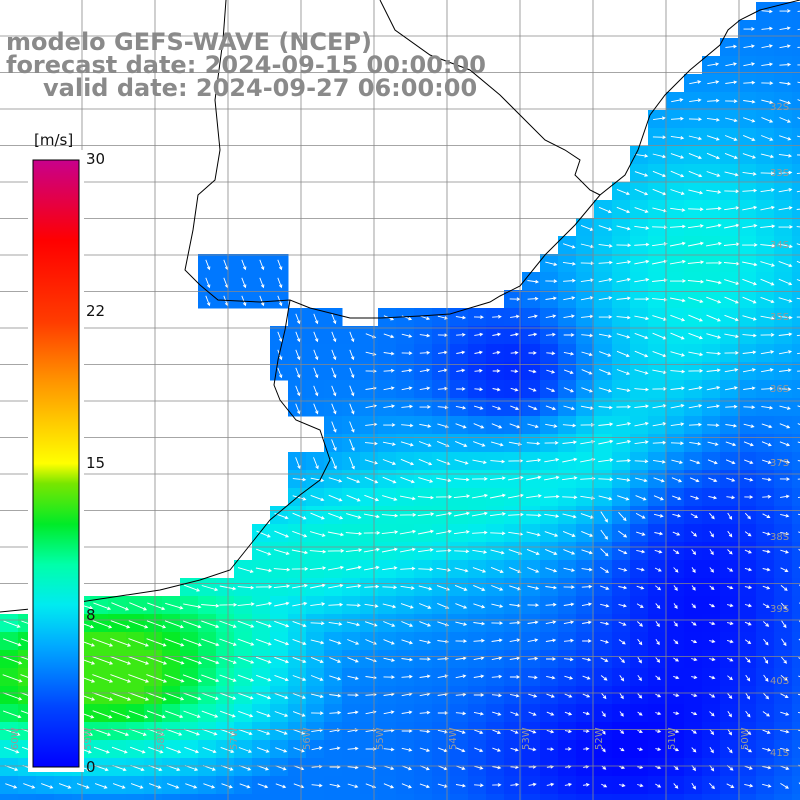 This screenshot has width=800, height=800. Describe the element at coordinates (779, 107) in the screenshot. I see `latitude-label: 32S` at that location.